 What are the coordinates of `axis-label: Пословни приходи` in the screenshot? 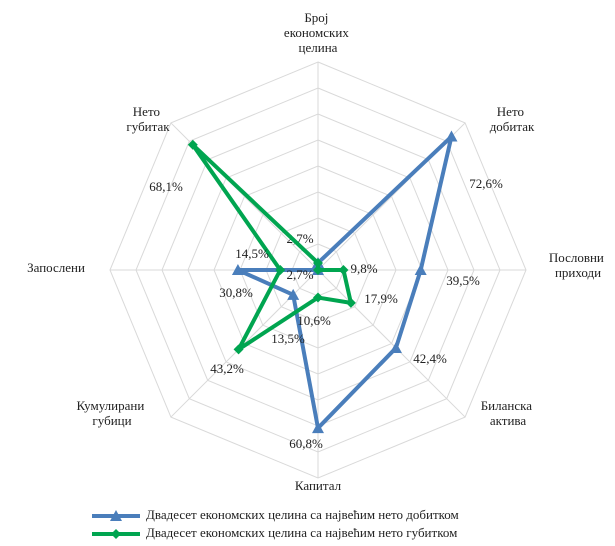 It's located at (578, 265).